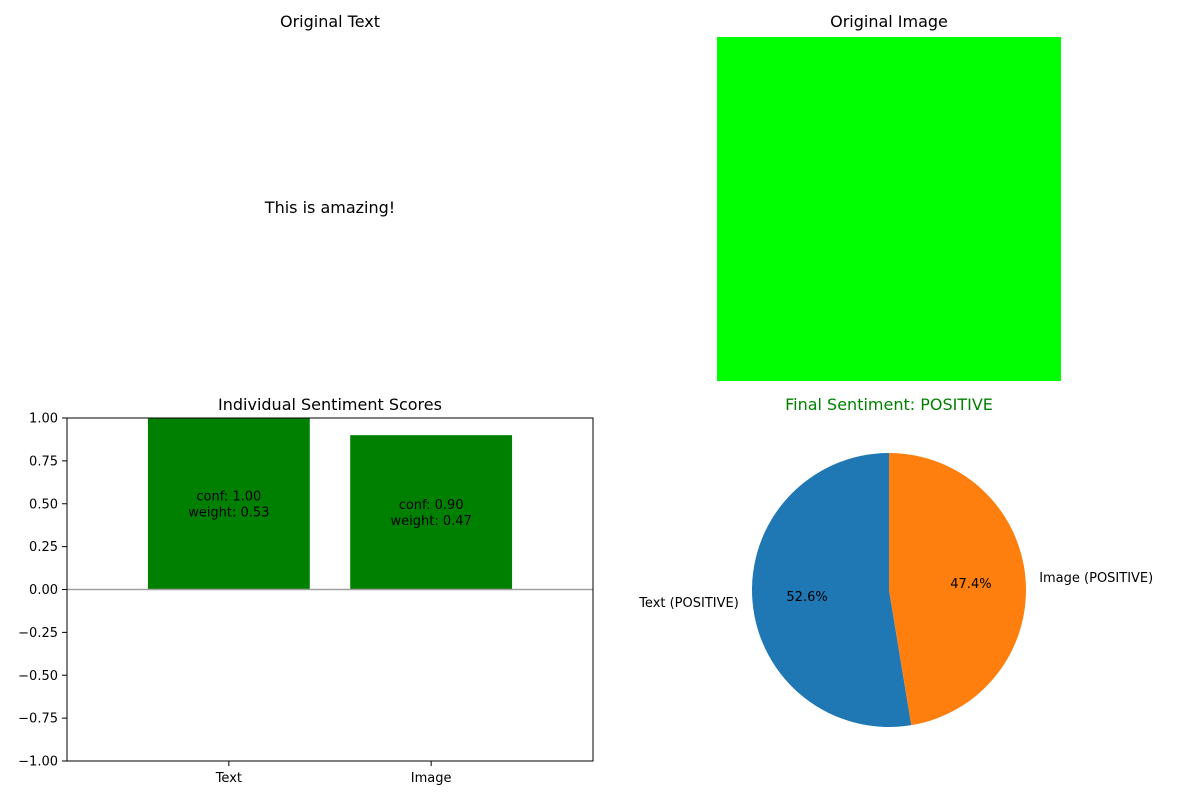  I want to click on bar-image, so click(431, 512).